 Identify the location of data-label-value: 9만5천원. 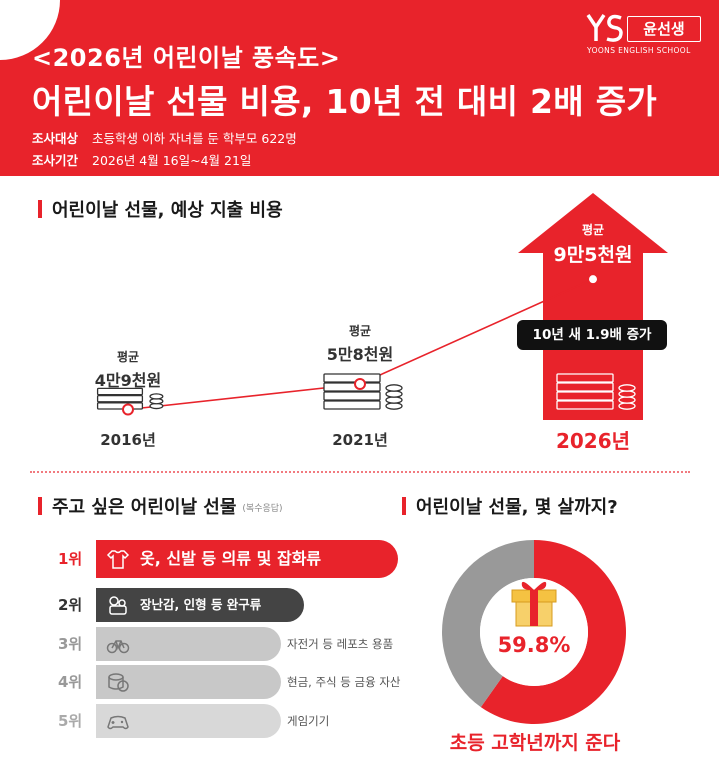
(593, 255).